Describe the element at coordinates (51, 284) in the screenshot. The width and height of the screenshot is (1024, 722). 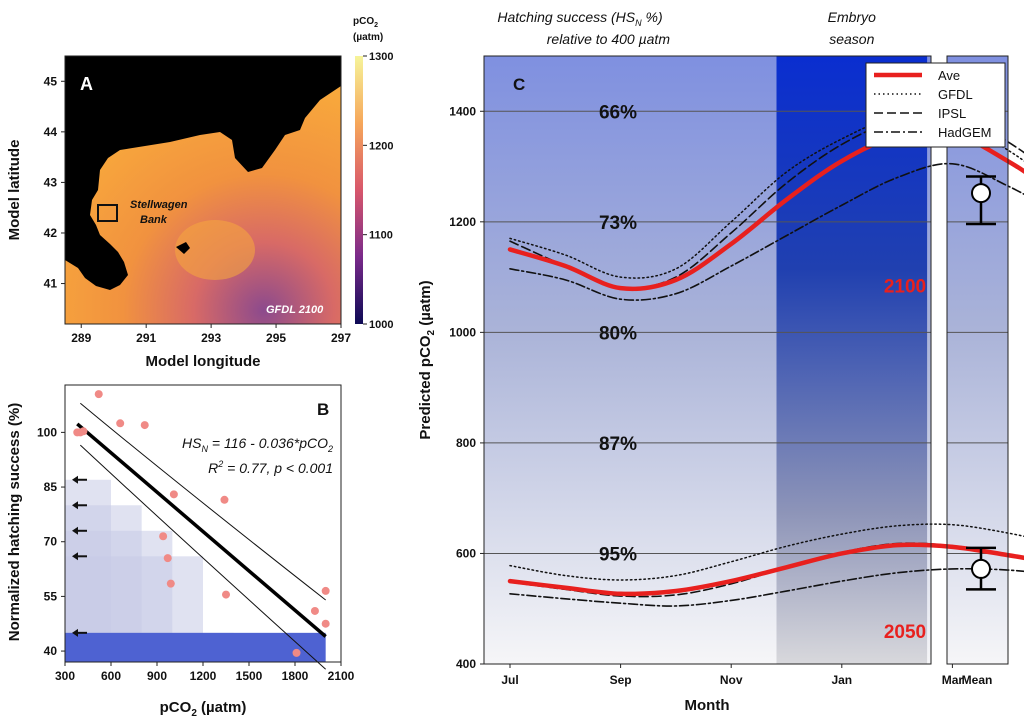
I see `y-tick-label: 41` at that location.